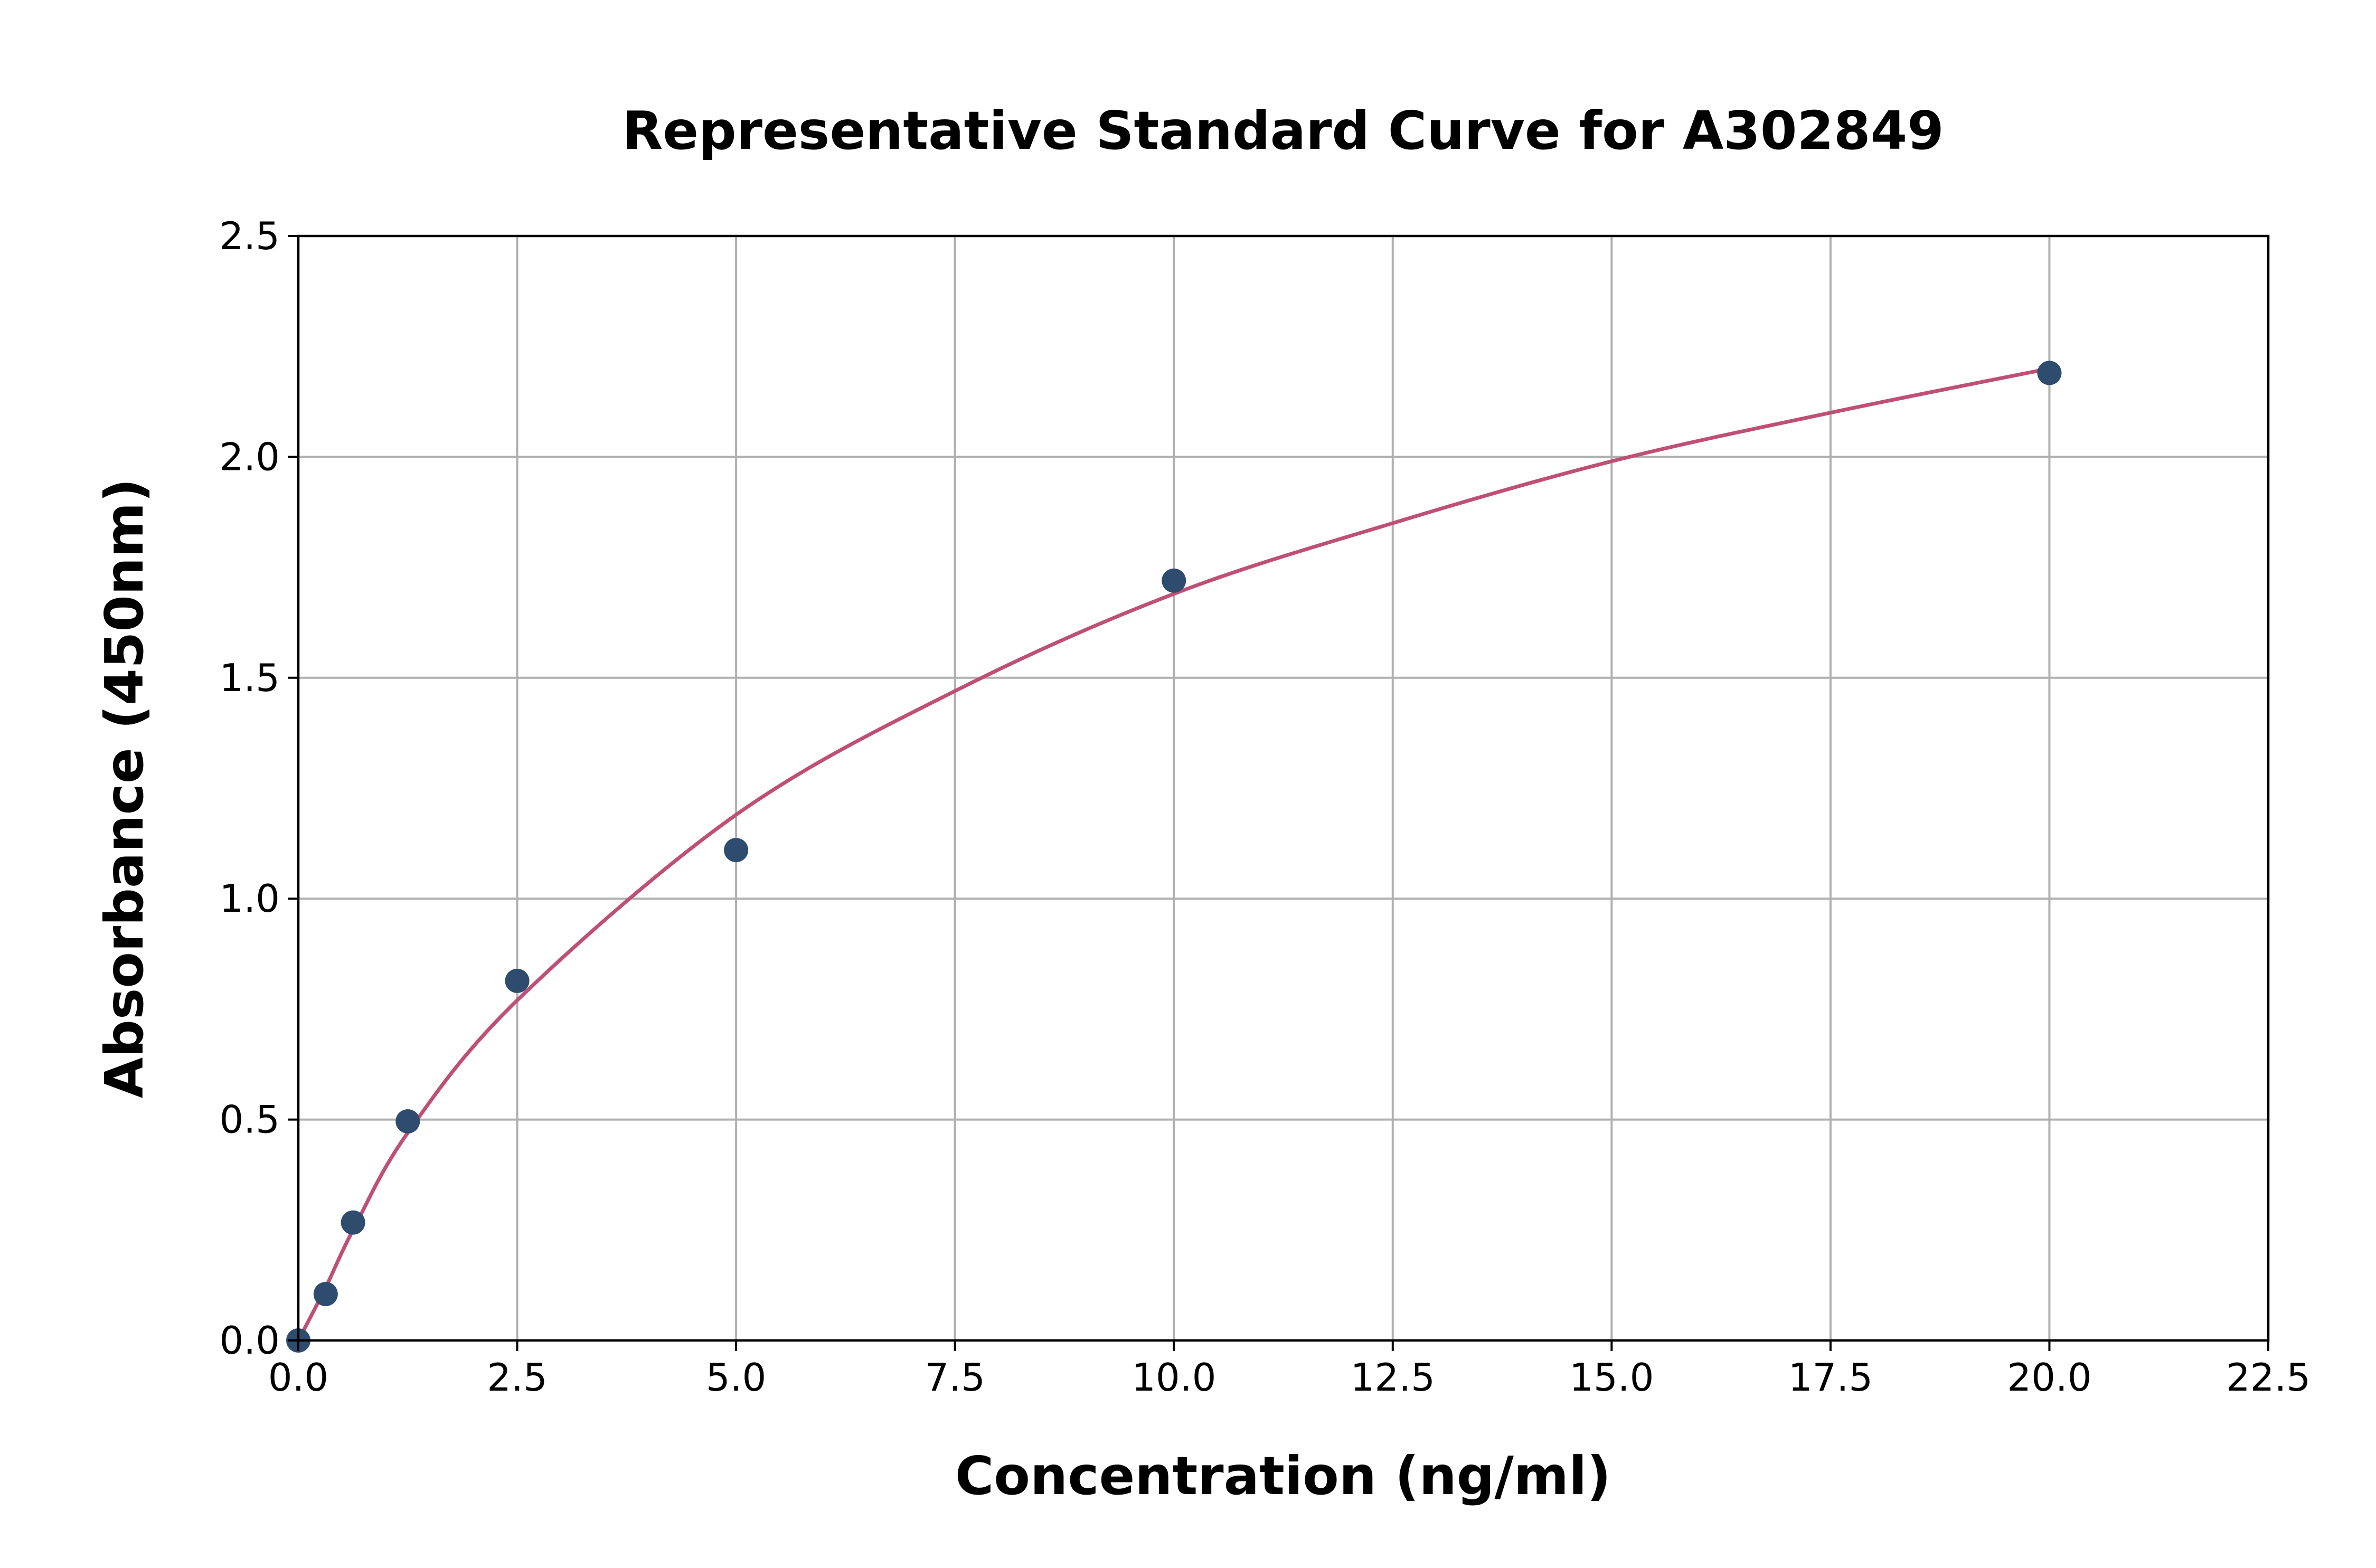 Image resolution: width=2376 pixels, height=1568 pixels. What do you see at coordinates (737, 1377) in the screenshot?
I see `x-tick-label: 5.0` at bounding box center [737, 1377].